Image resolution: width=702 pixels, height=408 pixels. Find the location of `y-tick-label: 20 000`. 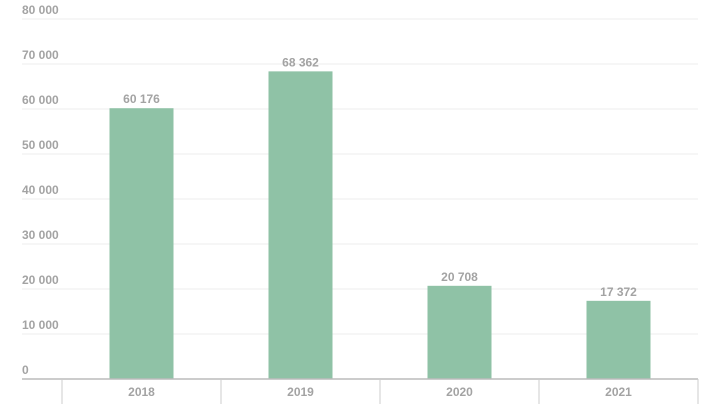

y-tick-label: 20 000 is located at coordinates (40, 280).